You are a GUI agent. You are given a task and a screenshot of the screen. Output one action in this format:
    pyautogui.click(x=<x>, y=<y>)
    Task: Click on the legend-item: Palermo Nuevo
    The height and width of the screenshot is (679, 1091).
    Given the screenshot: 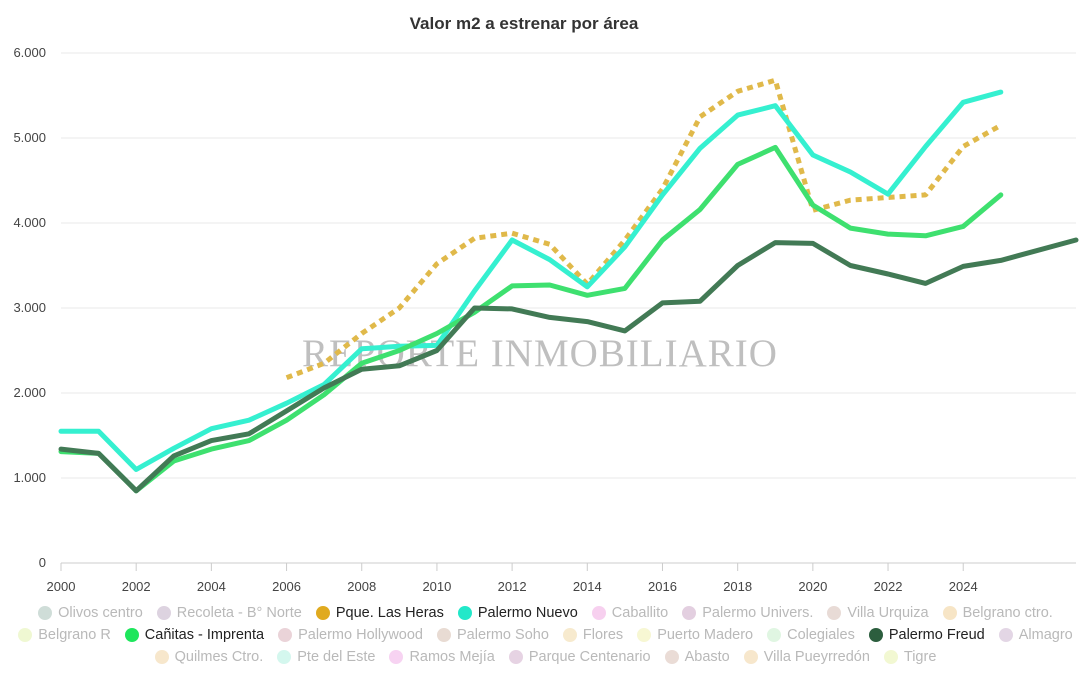 What is the action you would take?
    pyautogui.click(x=517, y=613)
    